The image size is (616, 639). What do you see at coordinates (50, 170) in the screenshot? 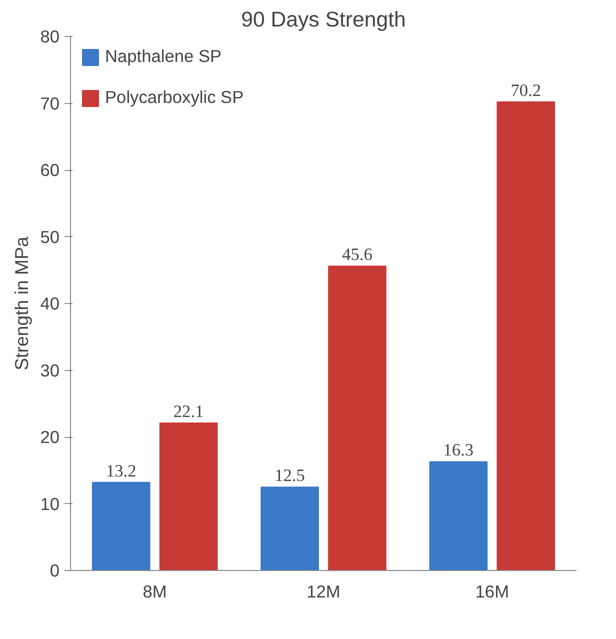
I see `y-tick-label: 60` at bounding box center [50, 170].